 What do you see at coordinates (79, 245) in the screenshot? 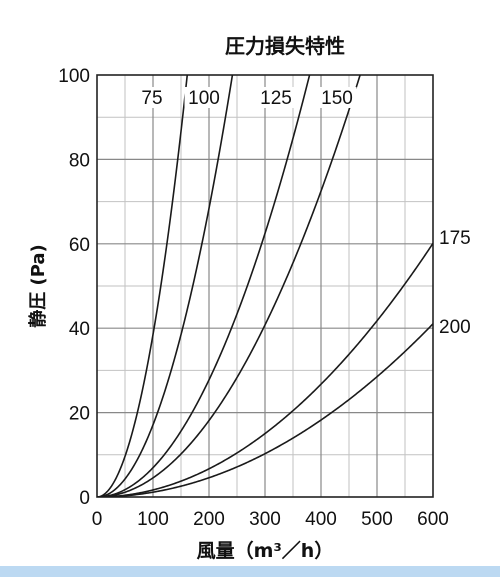
I see `y-tick-label: 60` at bounding box center [79, 245].